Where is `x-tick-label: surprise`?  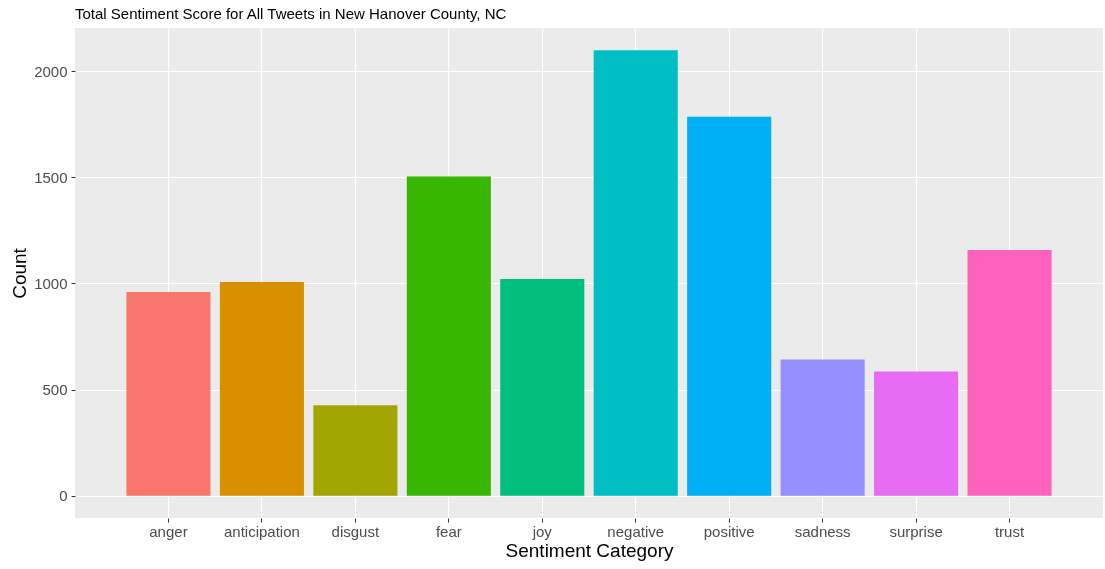
x-tick-label: surprise is located at coordinates (916, 531).